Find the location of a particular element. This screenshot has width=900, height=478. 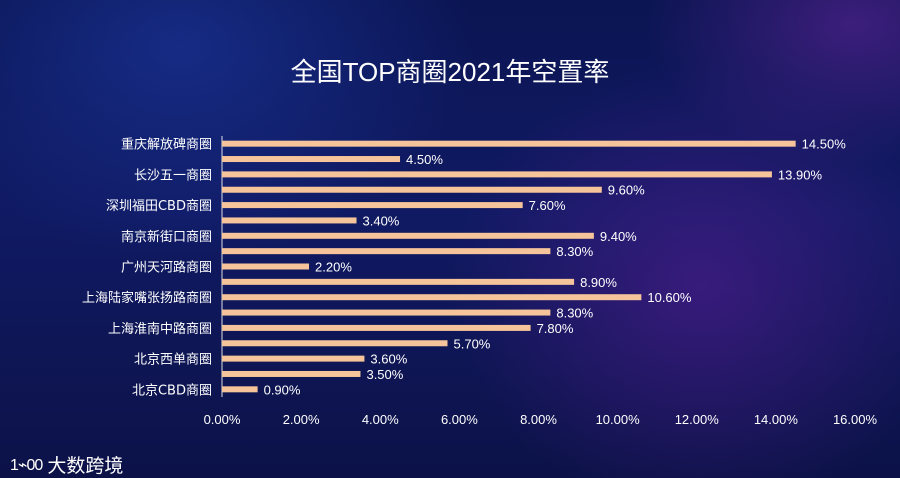

x-tick-label: 6.00% is located at coordinates (459, 419).